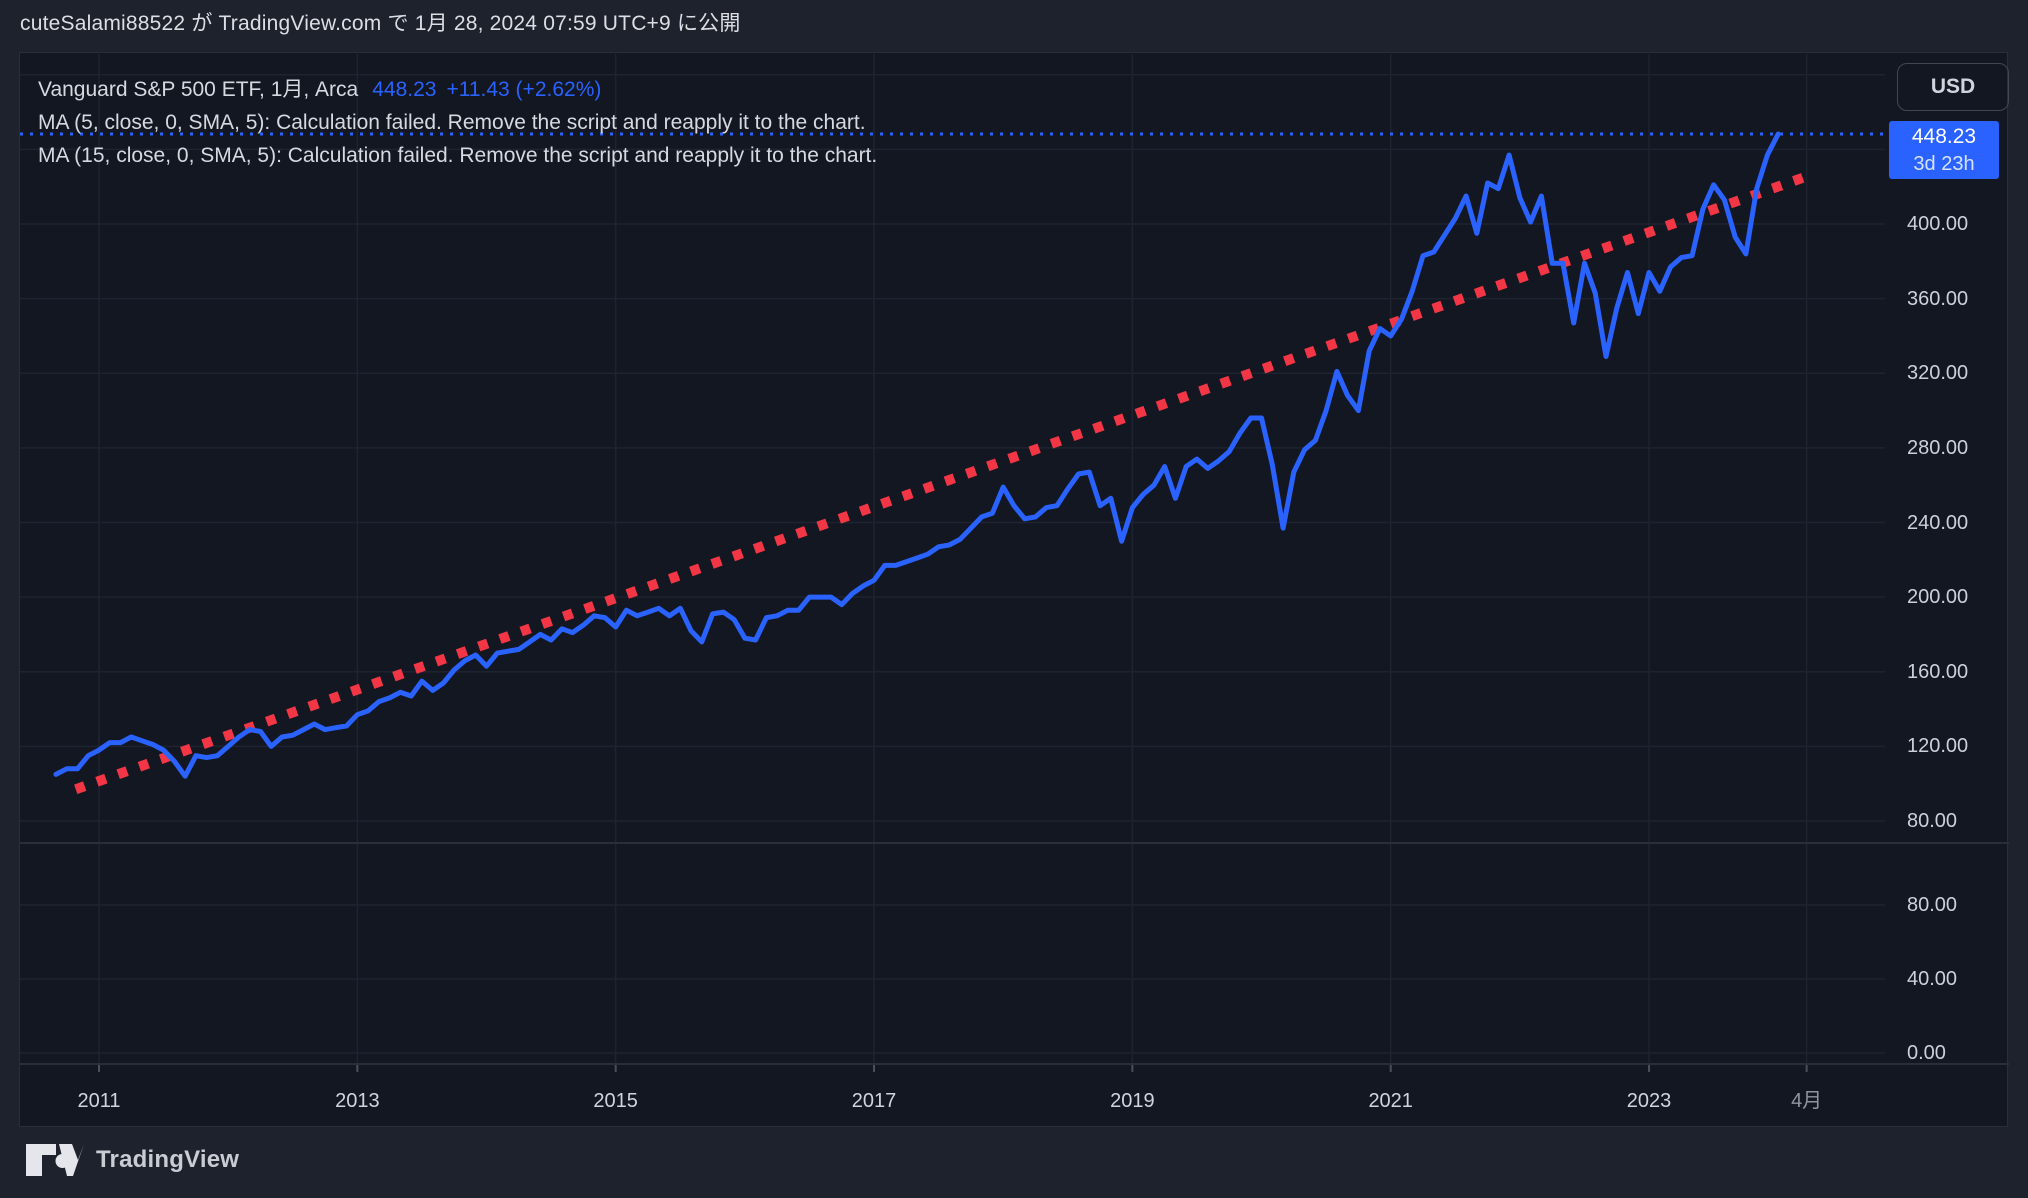 The height and width of the screenshot is (1198, 2028). I want to click on price-scale, so click(1947, 558).